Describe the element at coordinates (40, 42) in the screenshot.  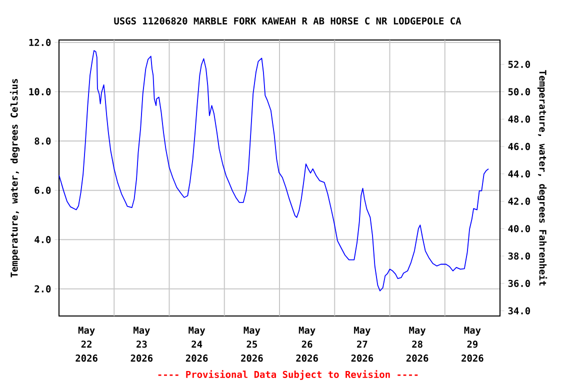
I see `y-tick-label: 12.0` at that location.